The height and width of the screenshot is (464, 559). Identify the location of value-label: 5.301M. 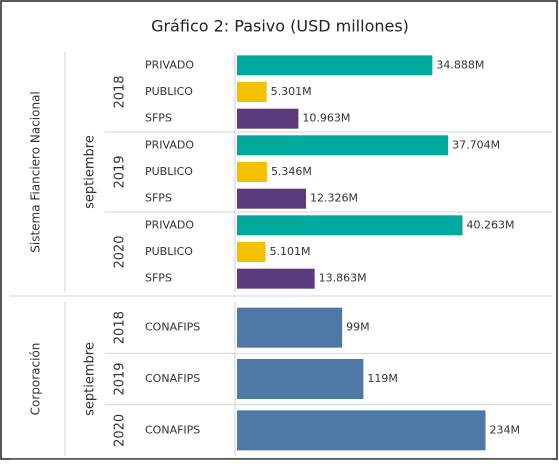
(291, 91).